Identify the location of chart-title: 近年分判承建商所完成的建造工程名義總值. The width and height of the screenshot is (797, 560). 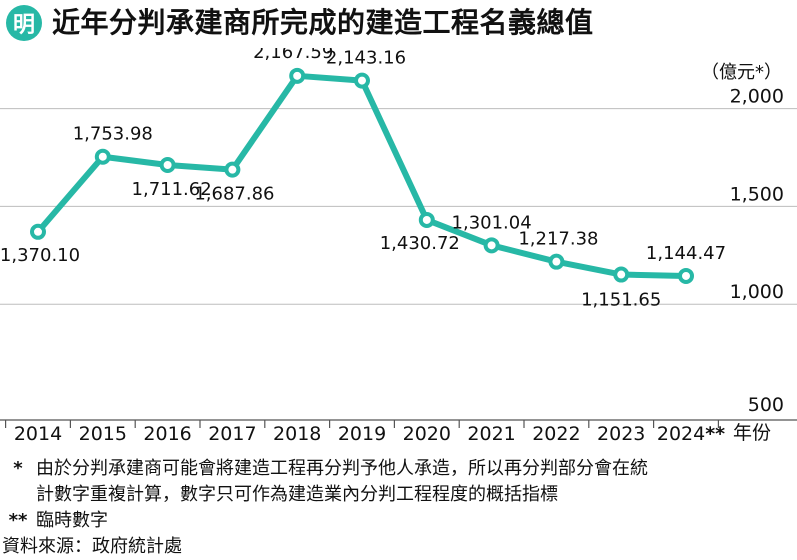
(323, 22).